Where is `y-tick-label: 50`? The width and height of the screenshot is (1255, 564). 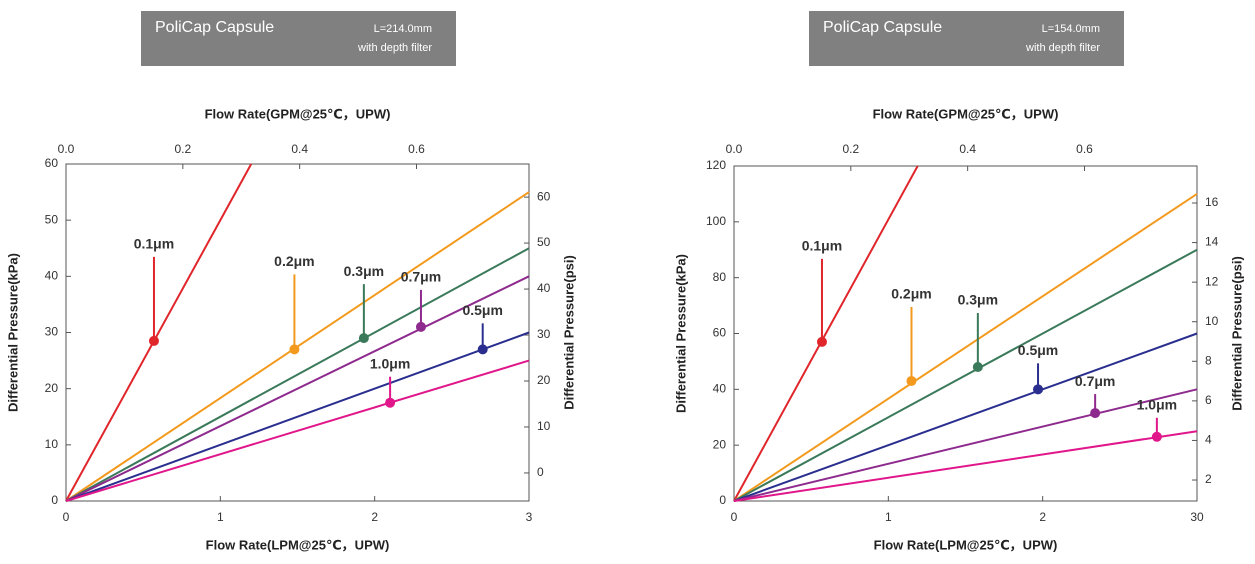 y-tick-label: 50 is located at coordinates (52, 219).